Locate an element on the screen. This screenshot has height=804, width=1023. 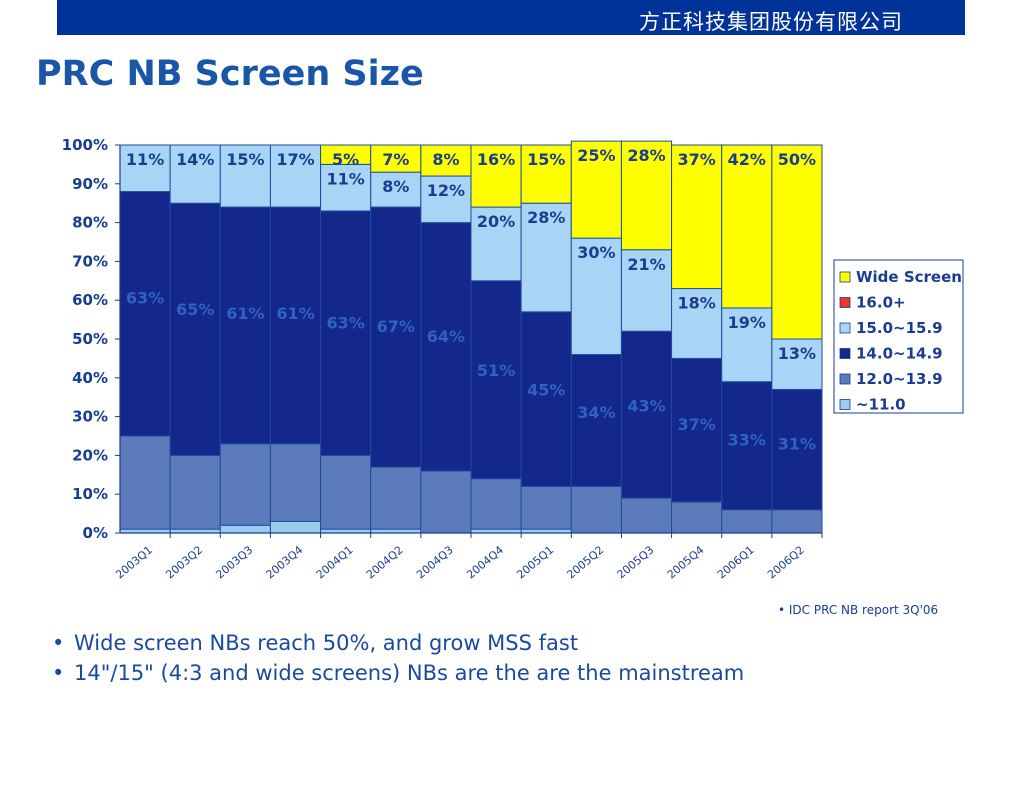
page-title: PRC NB Screen Size is located at coordinates (230, 74).